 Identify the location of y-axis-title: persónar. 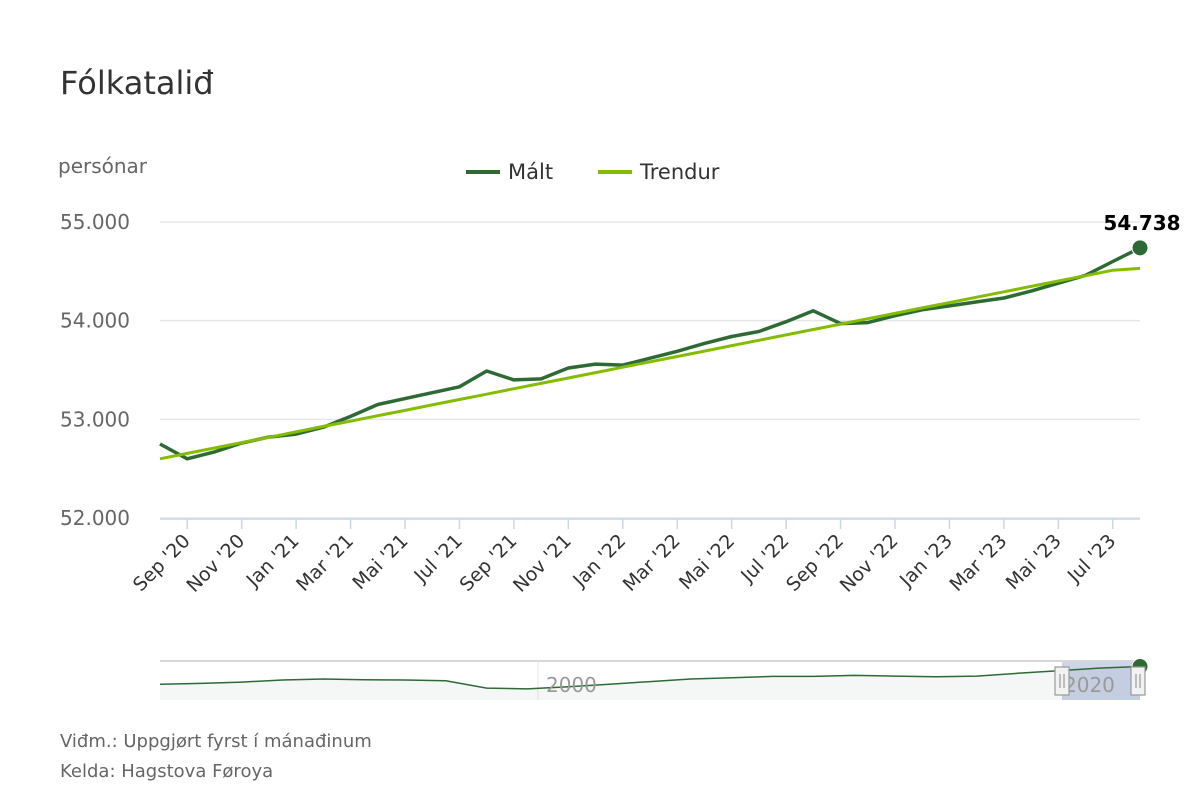
(103, 166).